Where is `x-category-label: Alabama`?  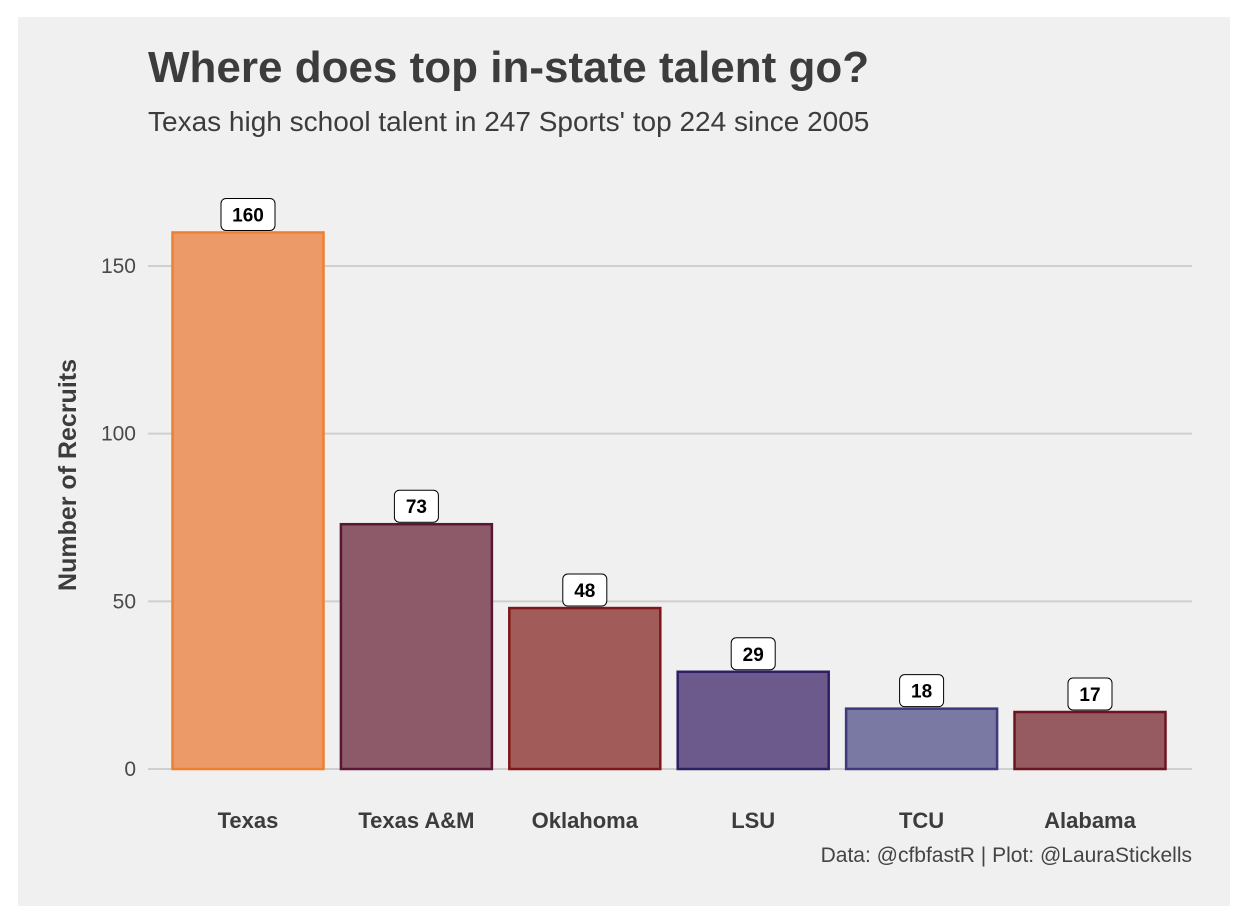
x-category-label: Alabama is located at coordinates (1090, 820).